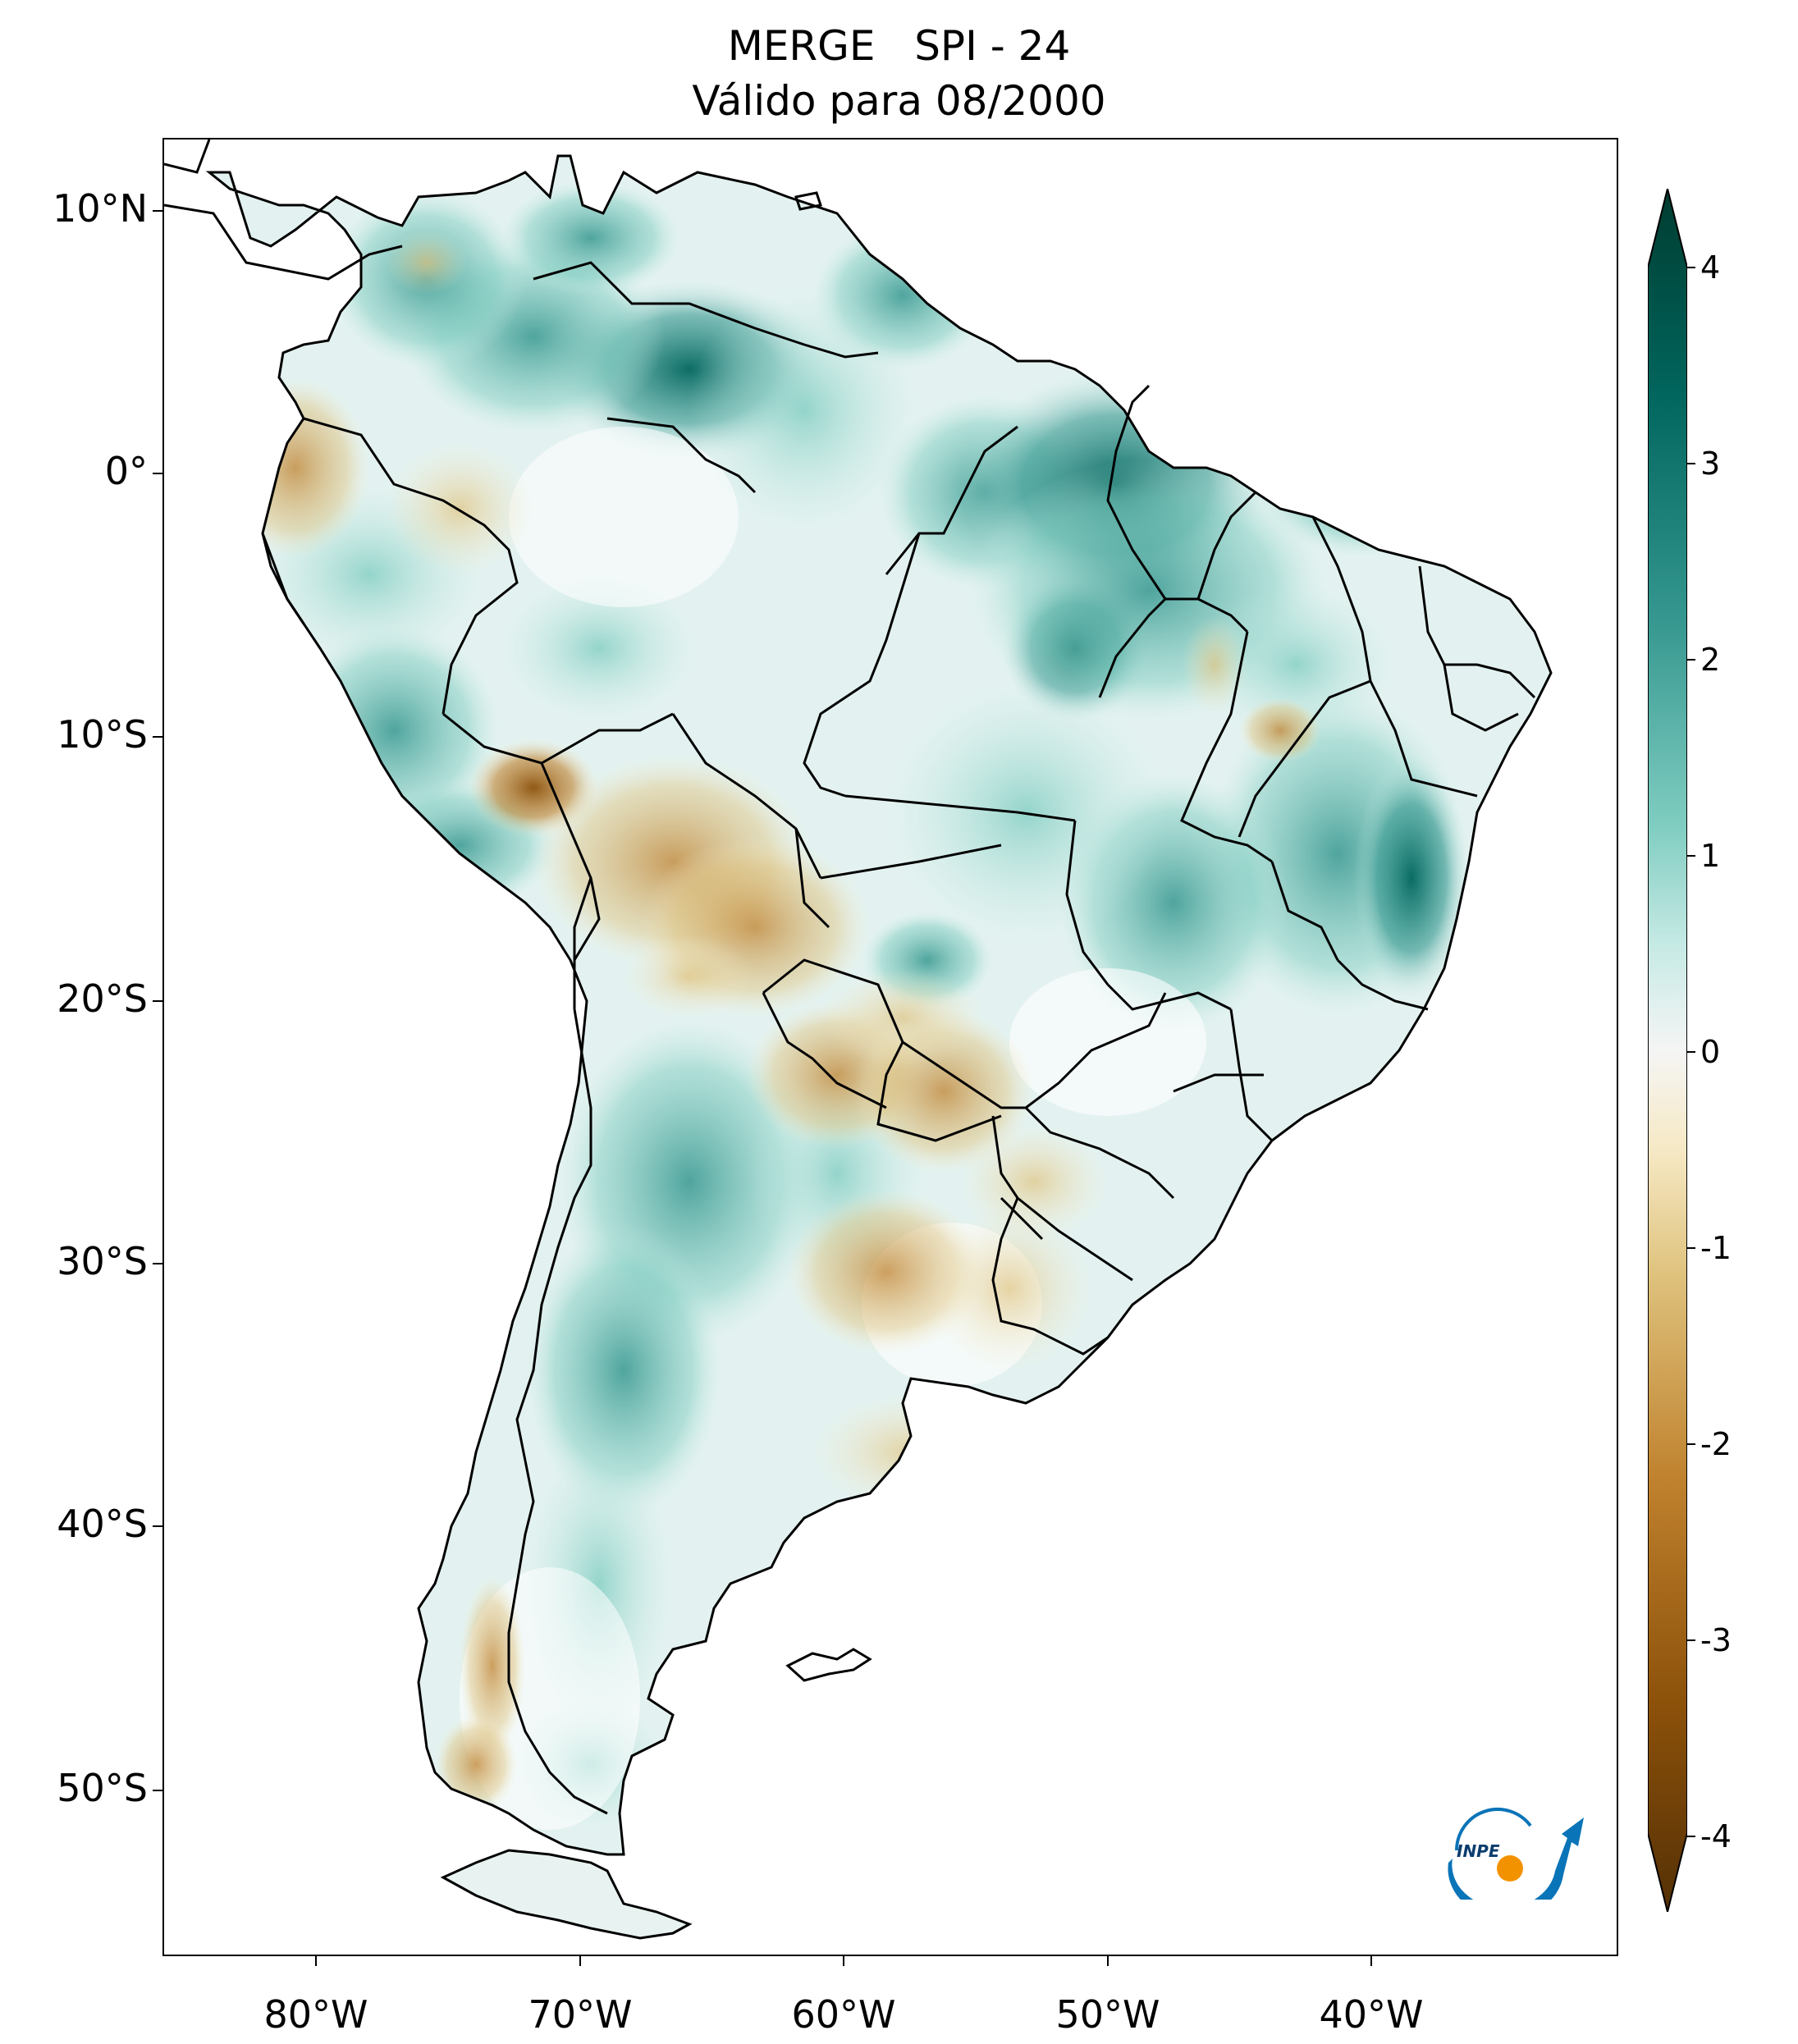 The image size is (1798, 2044). Describe the element at coordinates (566, 1894) in the screenshot. I see `tierra-del-fuego` at that location.